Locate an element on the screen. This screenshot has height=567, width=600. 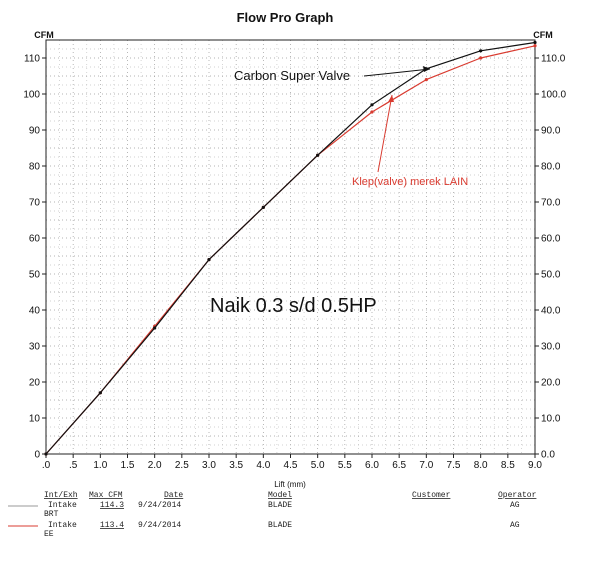
annotation-arrowhead-carbon is located at coordinates (426, 69).